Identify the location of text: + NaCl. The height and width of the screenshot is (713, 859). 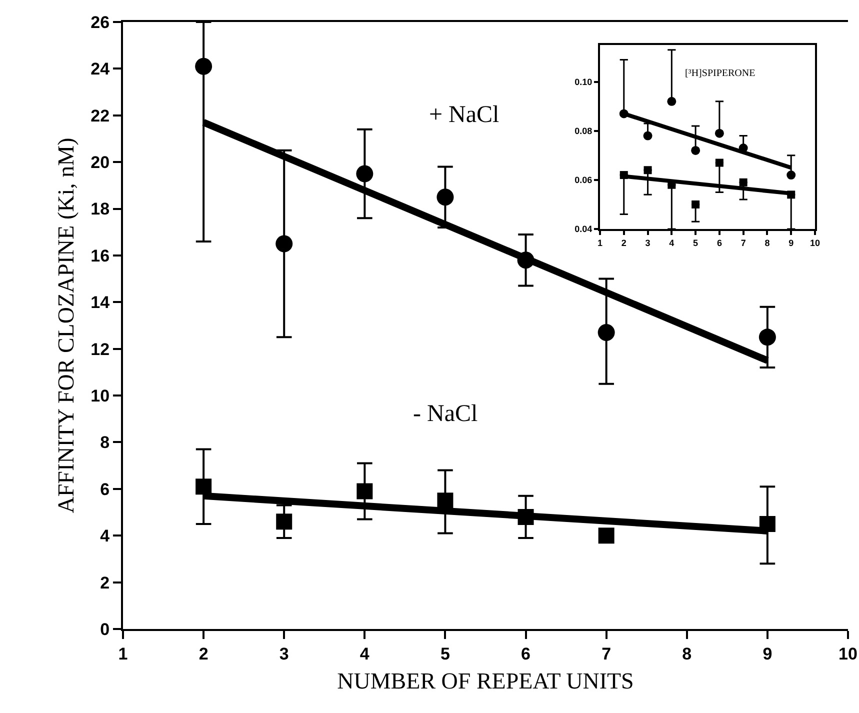
(464, 115).